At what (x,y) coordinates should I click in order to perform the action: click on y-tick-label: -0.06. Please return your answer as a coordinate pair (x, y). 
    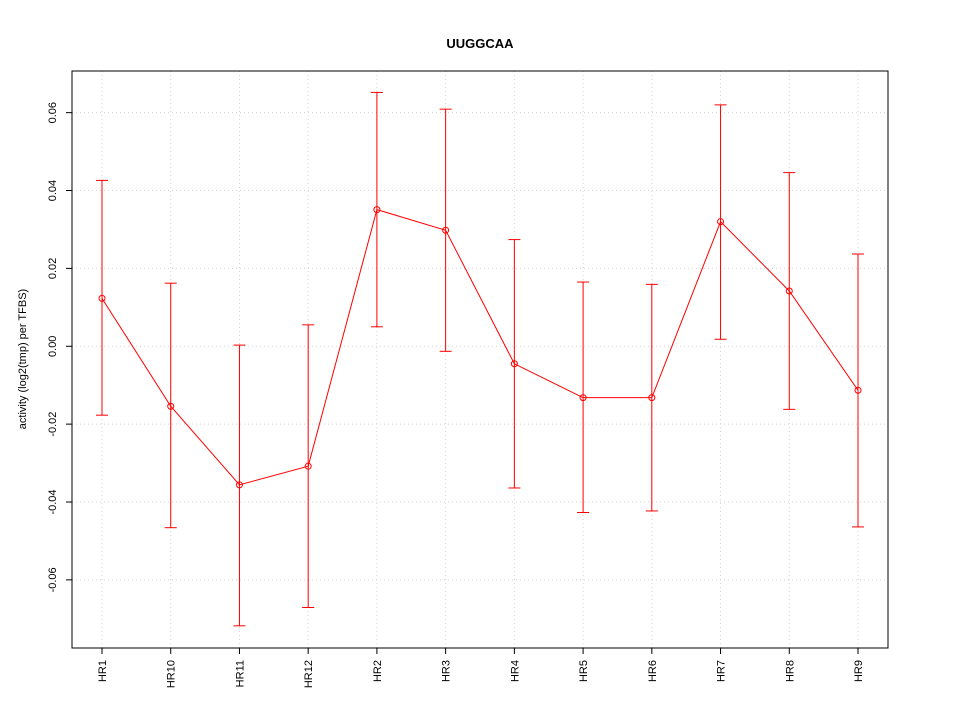
    Looking at the image, I should click on (53, 579).